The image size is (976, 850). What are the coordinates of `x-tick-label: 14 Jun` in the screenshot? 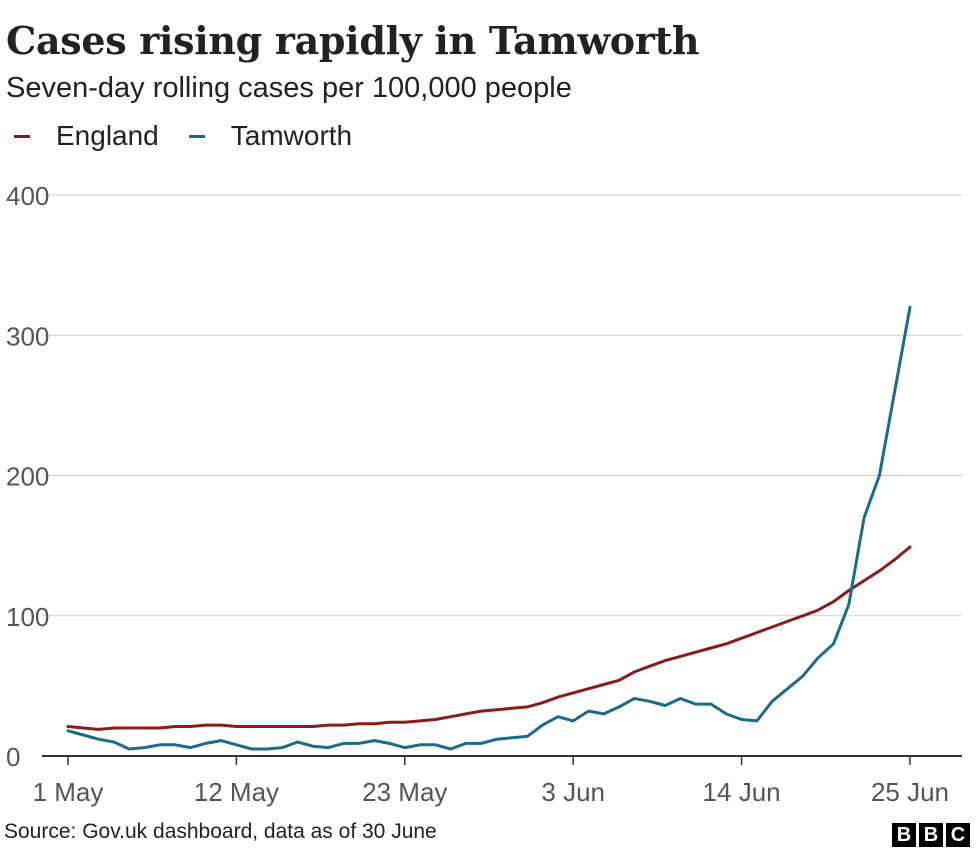 It's located at (742, 792).